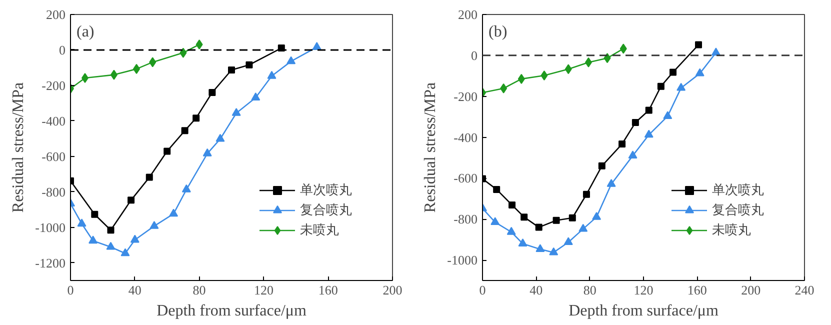 The image size is (831, 325). I want to click on text: (b), so click(498, 32).